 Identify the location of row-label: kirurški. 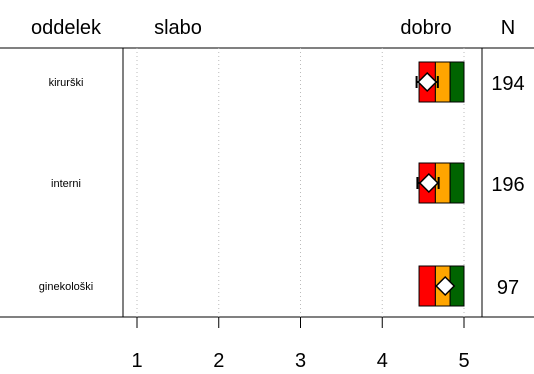
(66, 83).